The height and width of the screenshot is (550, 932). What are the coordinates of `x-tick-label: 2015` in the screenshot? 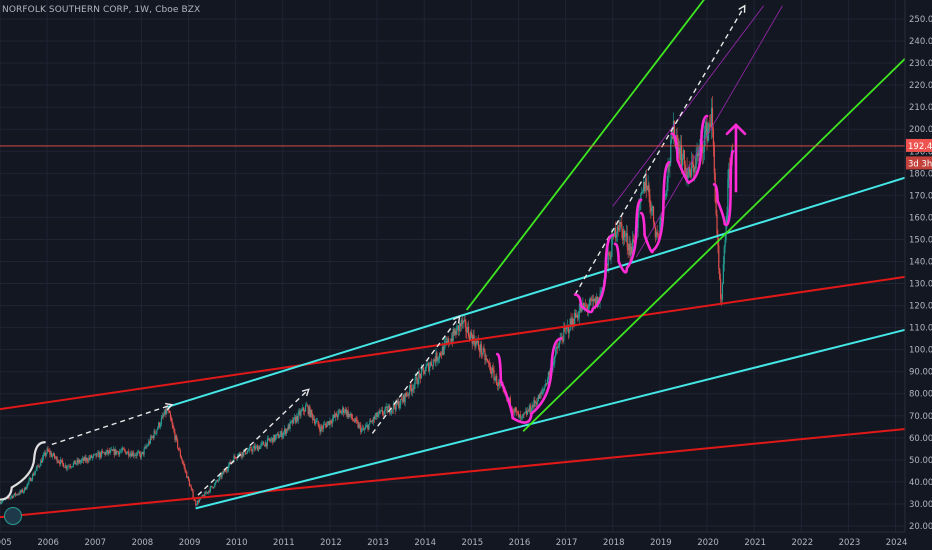 It's located at (473, 543).